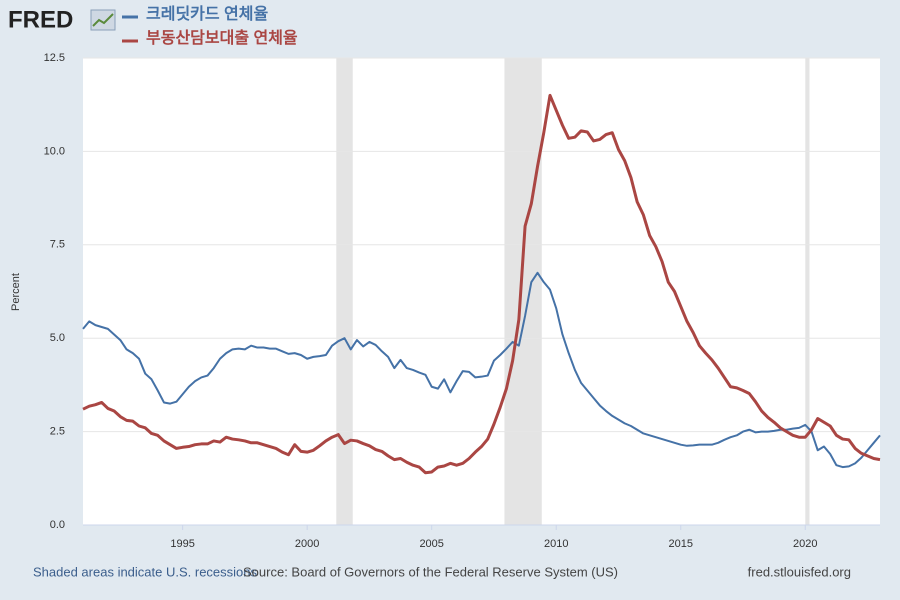 Image resolution: width=900 pixels, height=600 pixels. Describe the element at coordinates (799, 571) in the screenshot. I see `site: fred.stlouisfed.org` at that location.